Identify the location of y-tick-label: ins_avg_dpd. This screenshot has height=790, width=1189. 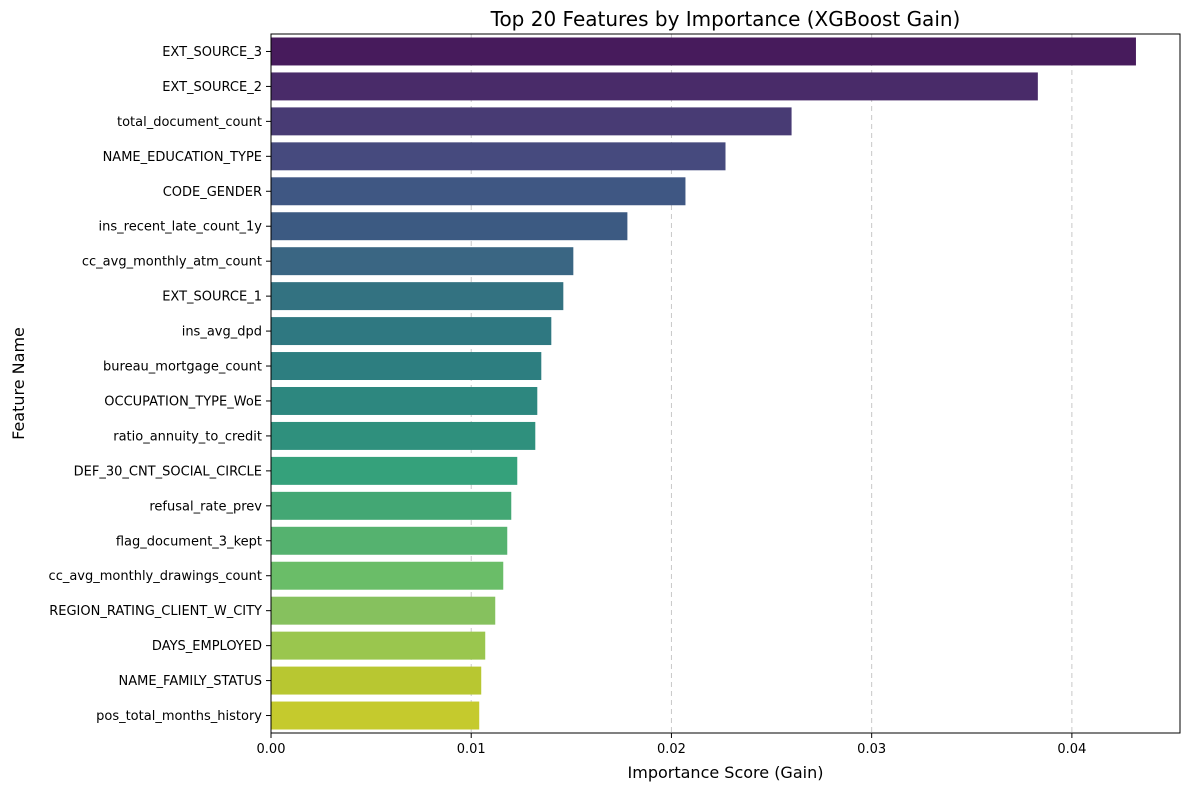
(222, 332).